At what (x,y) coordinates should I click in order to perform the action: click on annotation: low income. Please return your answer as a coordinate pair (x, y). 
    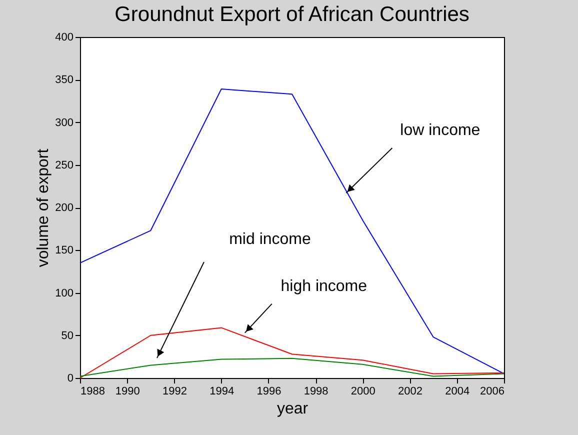
    Looking at the image, I should click on (440, 131).